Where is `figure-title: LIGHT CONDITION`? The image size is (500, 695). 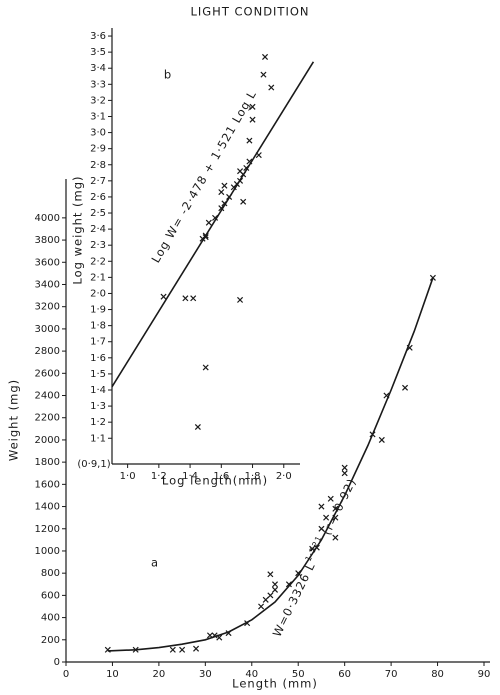
figure-title: LIGHT CONDITION is located at coordinates (249, 12).